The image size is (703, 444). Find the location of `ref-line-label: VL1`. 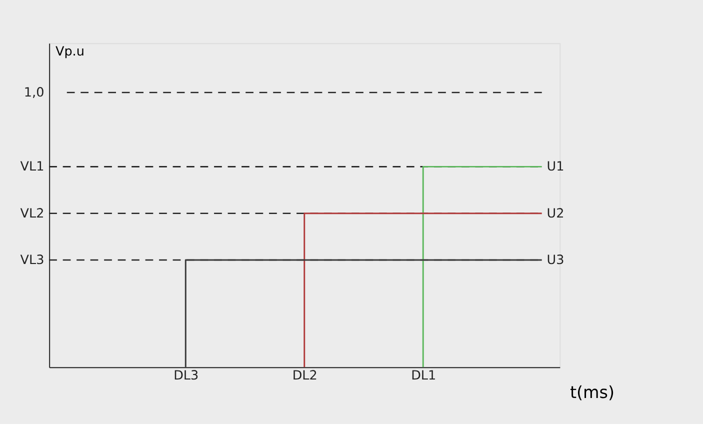

ref-line-label: VL1 is located at coordinates (32, 167).